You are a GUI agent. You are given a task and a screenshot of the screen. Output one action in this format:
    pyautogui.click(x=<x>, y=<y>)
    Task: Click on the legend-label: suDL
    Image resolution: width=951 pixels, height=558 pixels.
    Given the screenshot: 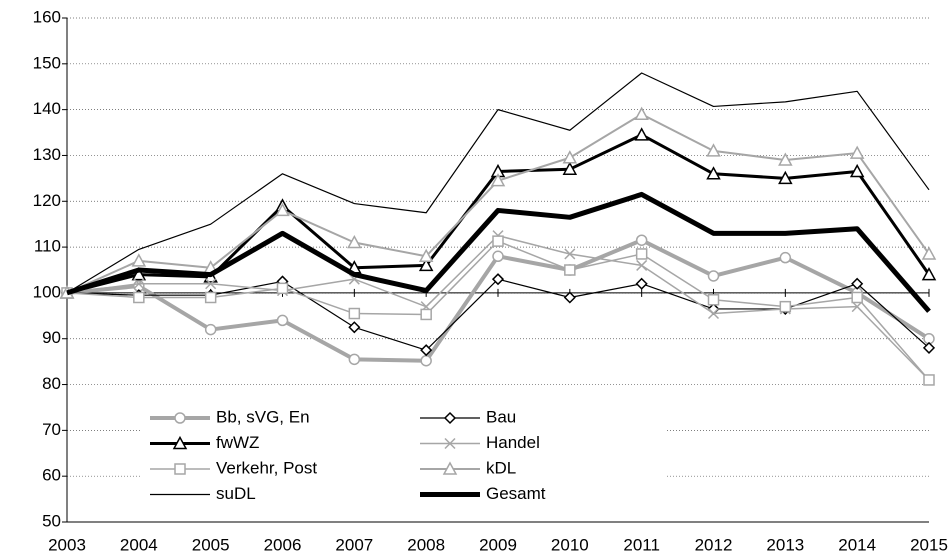 What is the action you would take?
    pyautogui.click(x=236, y=493)
    